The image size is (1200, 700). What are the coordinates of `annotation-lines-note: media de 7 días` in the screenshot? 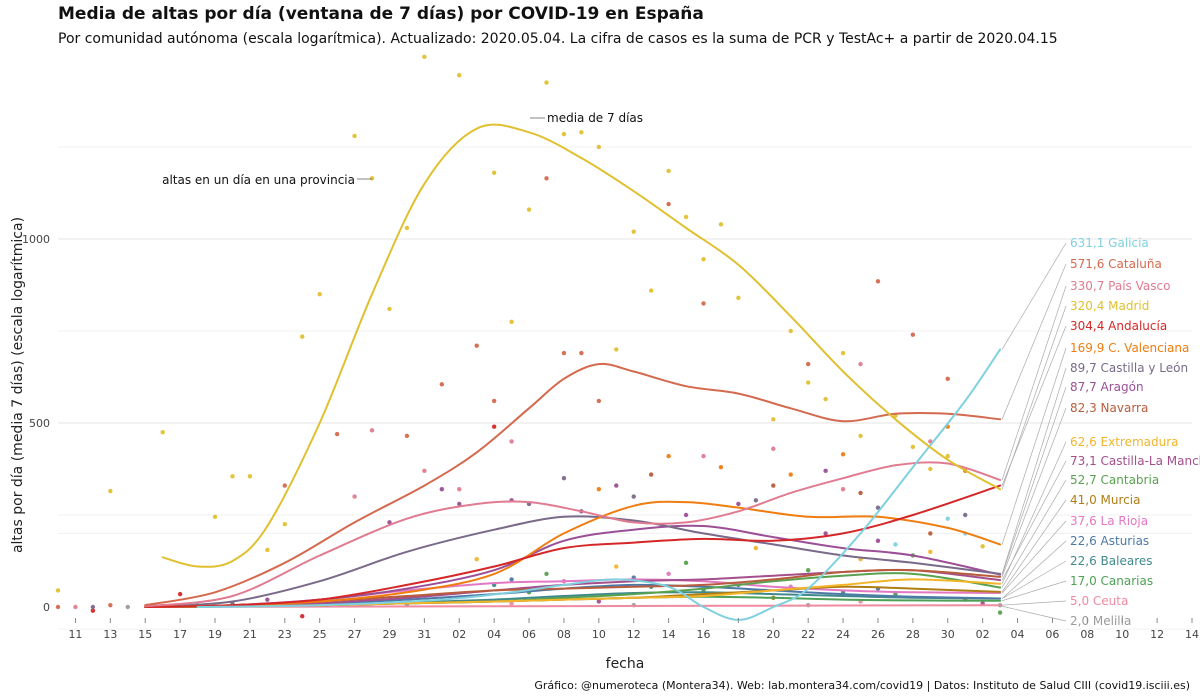 It's located at (595, 118).